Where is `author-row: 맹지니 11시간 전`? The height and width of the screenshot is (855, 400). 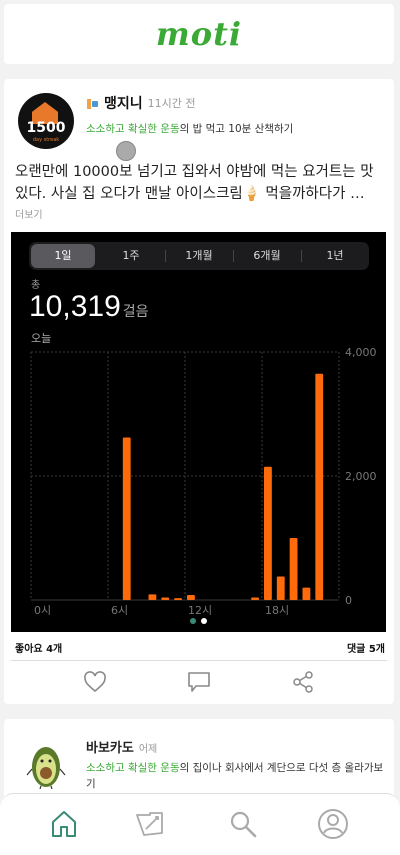
author-row: 맹지니 11시간 전 is located at coordinates (141, 103).